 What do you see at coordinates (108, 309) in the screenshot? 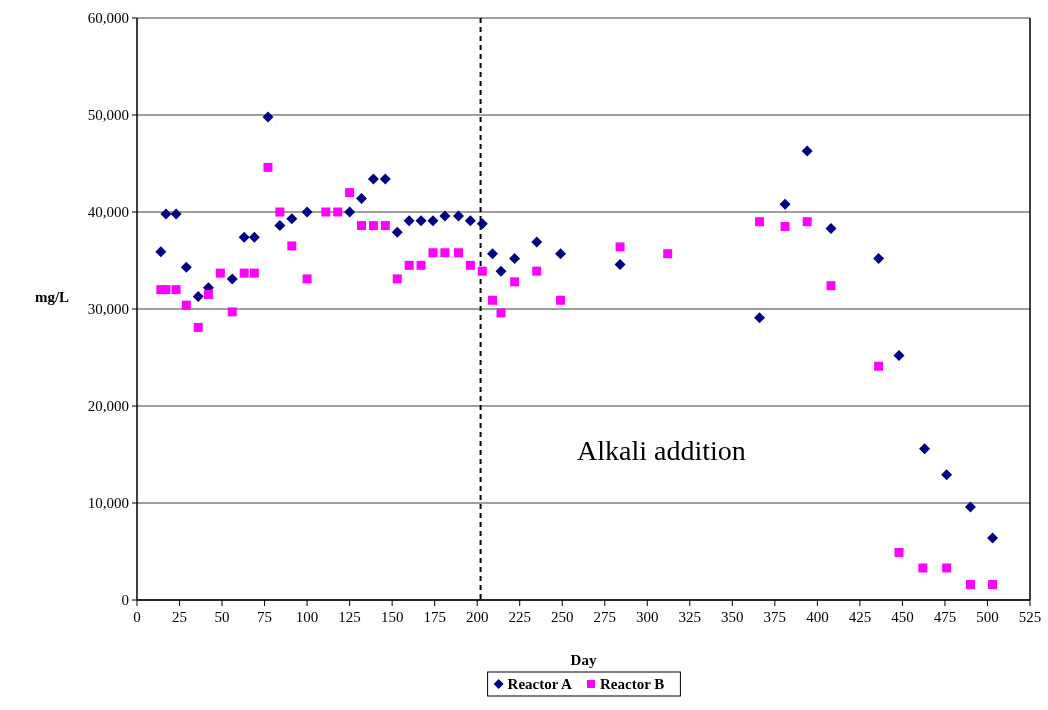
I see `y-tick-label: 30,000` at bounding box center [108, 309].